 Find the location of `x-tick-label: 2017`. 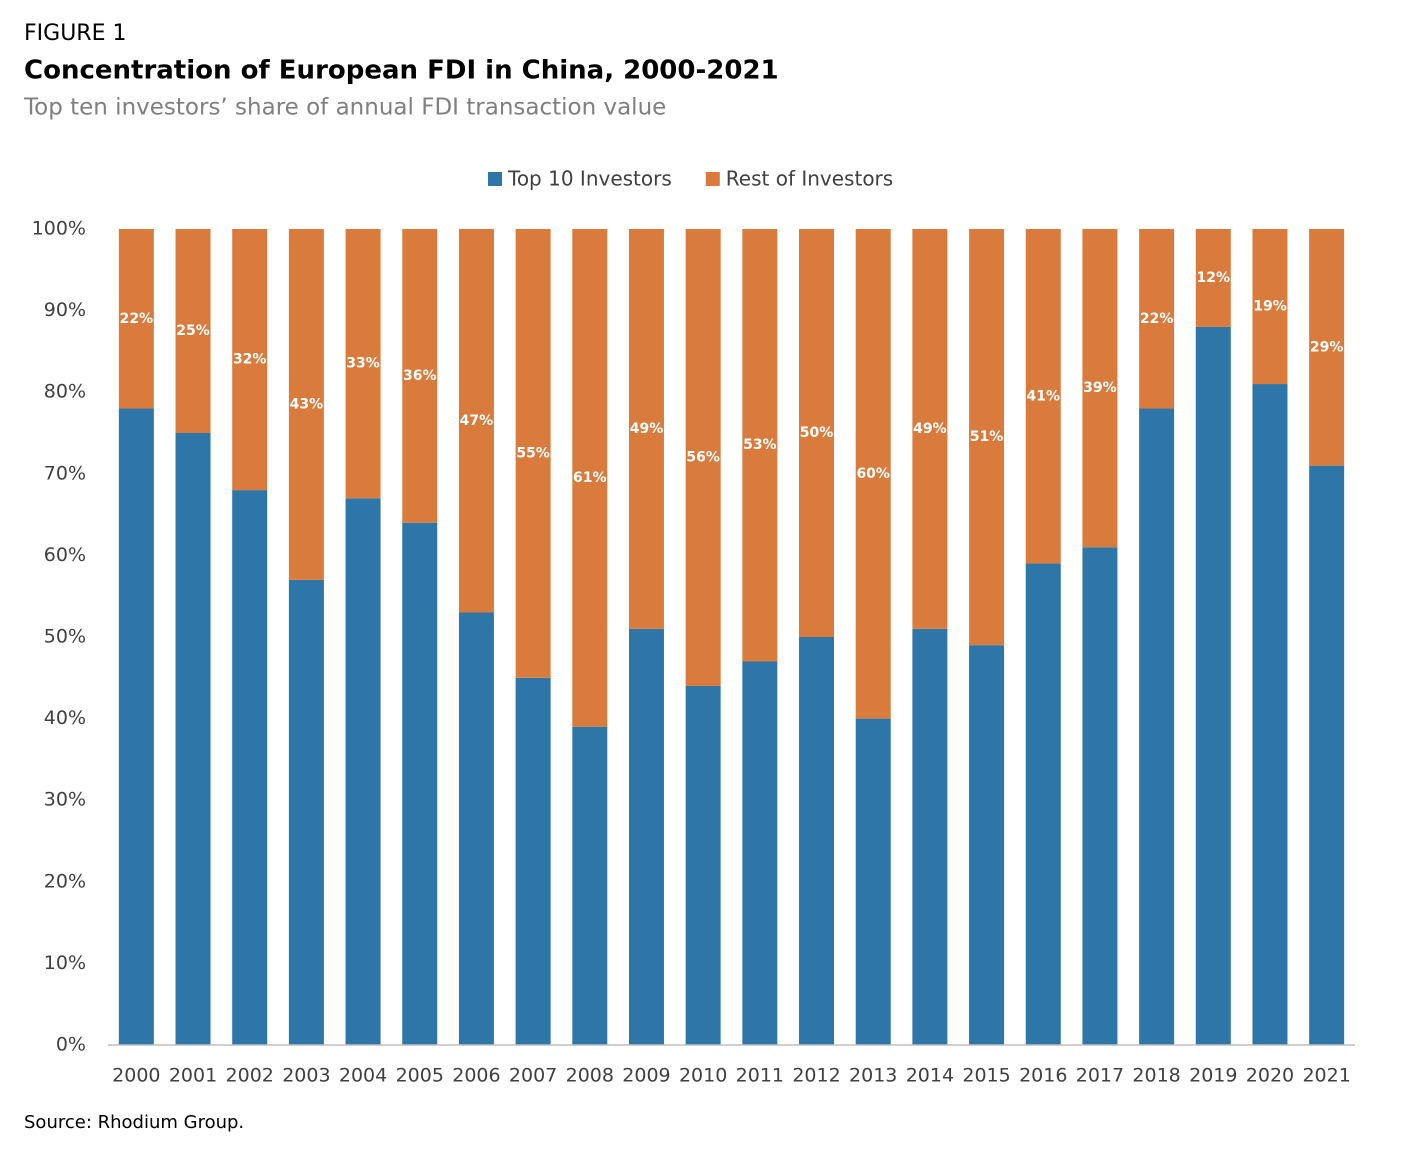

x-tick-label: 2017 is located at coordinates (1100, 1076).